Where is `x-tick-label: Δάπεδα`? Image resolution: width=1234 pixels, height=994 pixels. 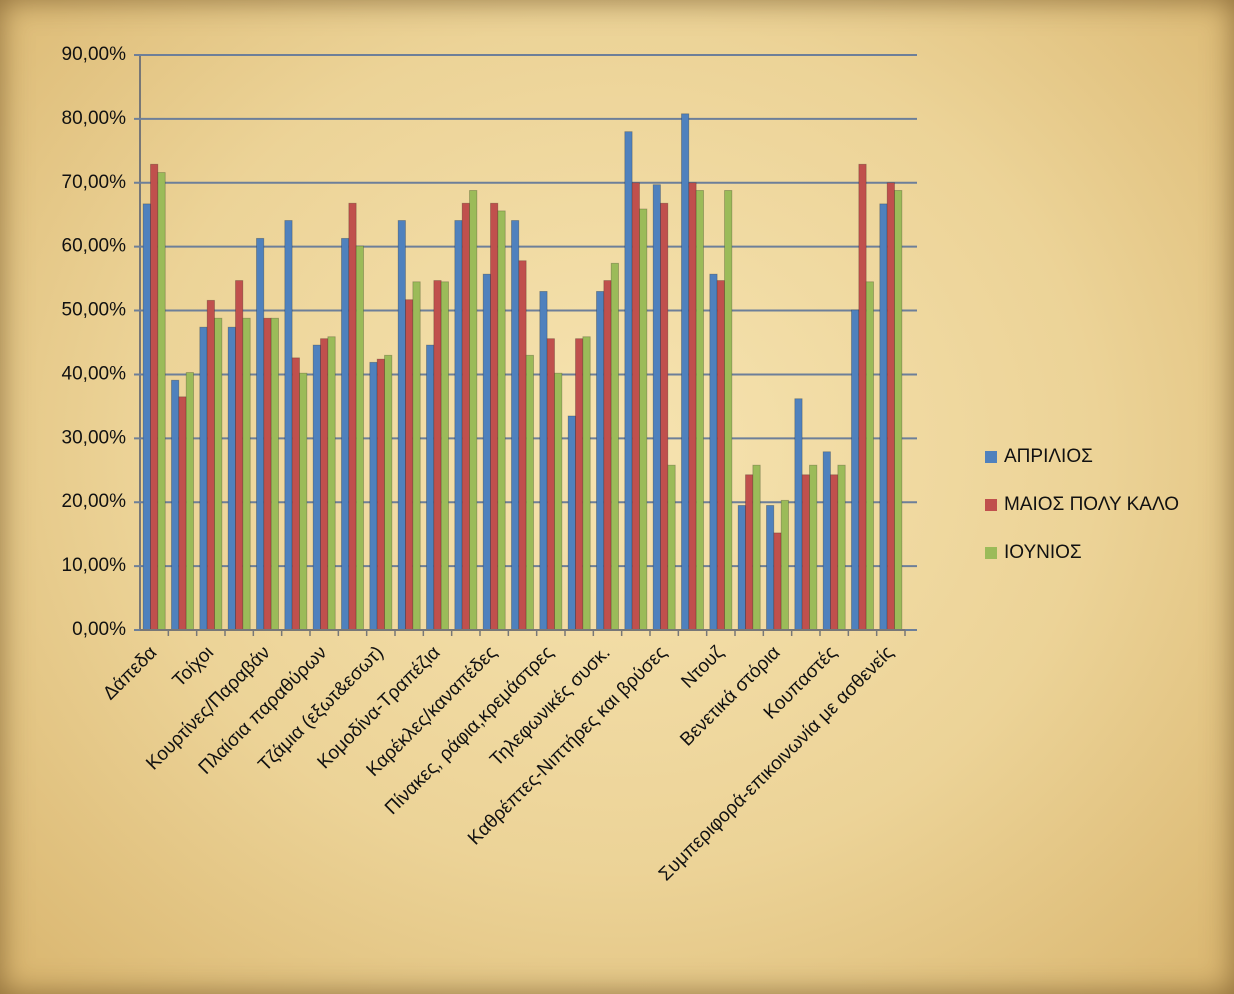
x-tick-label: Δάπεδα is located at coordinates (130, 673).